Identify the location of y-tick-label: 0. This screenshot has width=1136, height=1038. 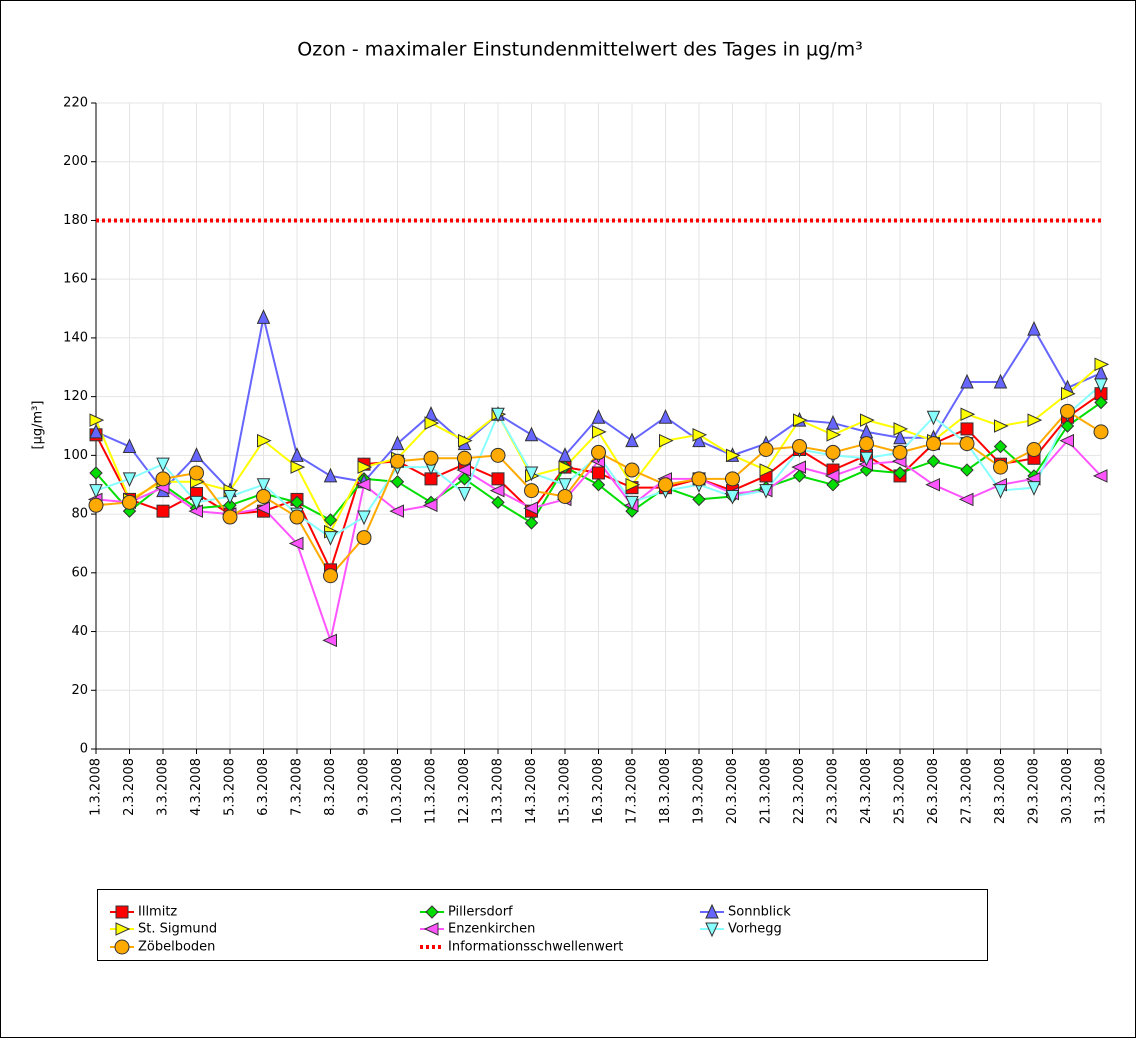
(84, 749).